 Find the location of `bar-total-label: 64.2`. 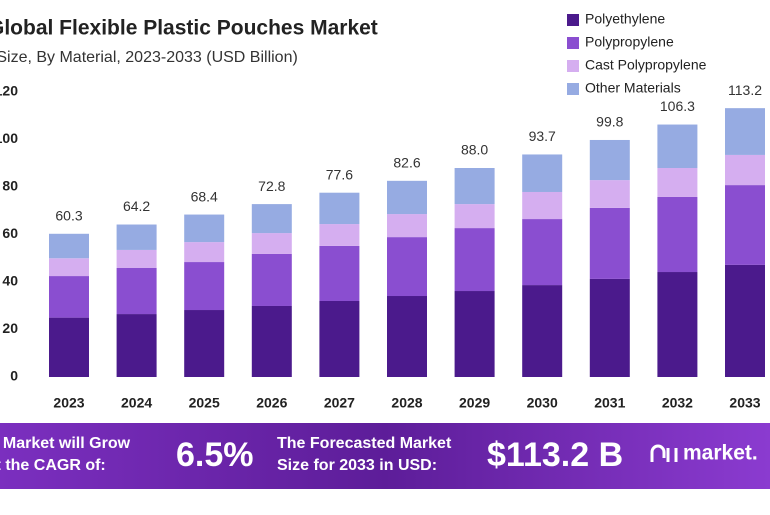

bar-total-label: 64.2 is located at coordinates (136, 206).